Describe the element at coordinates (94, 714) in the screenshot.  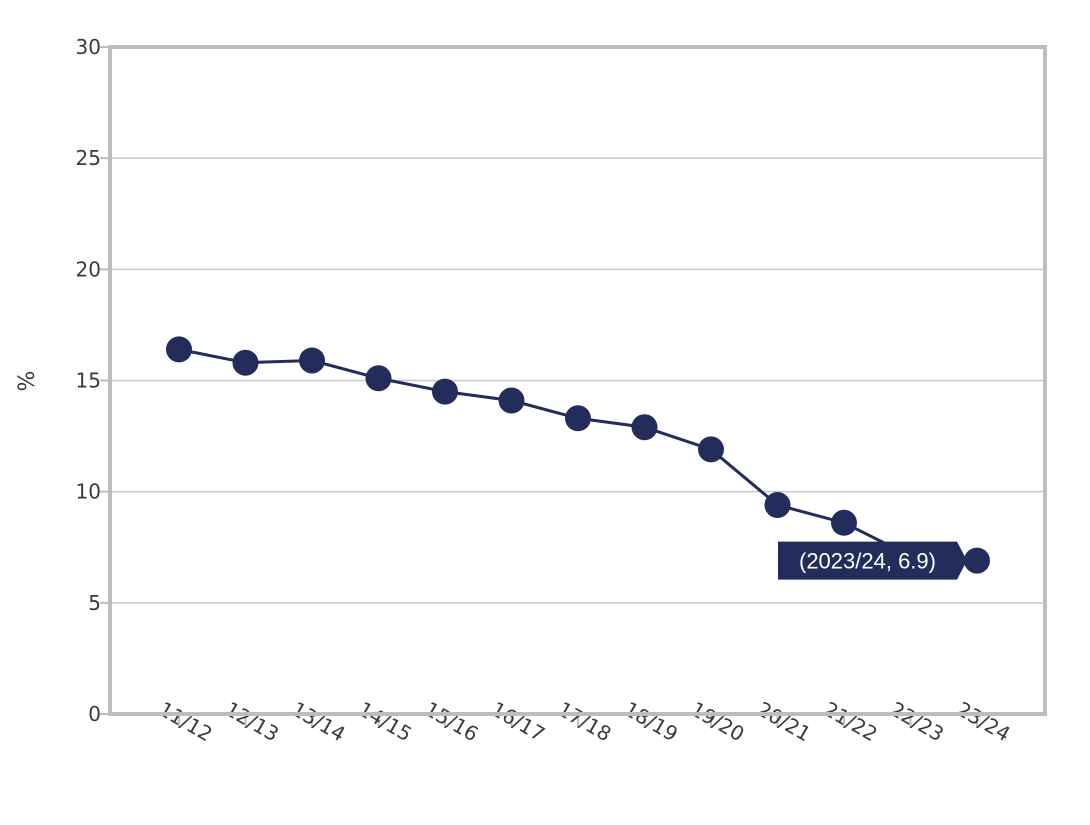
I see `y-tick-label: 0` at that location.